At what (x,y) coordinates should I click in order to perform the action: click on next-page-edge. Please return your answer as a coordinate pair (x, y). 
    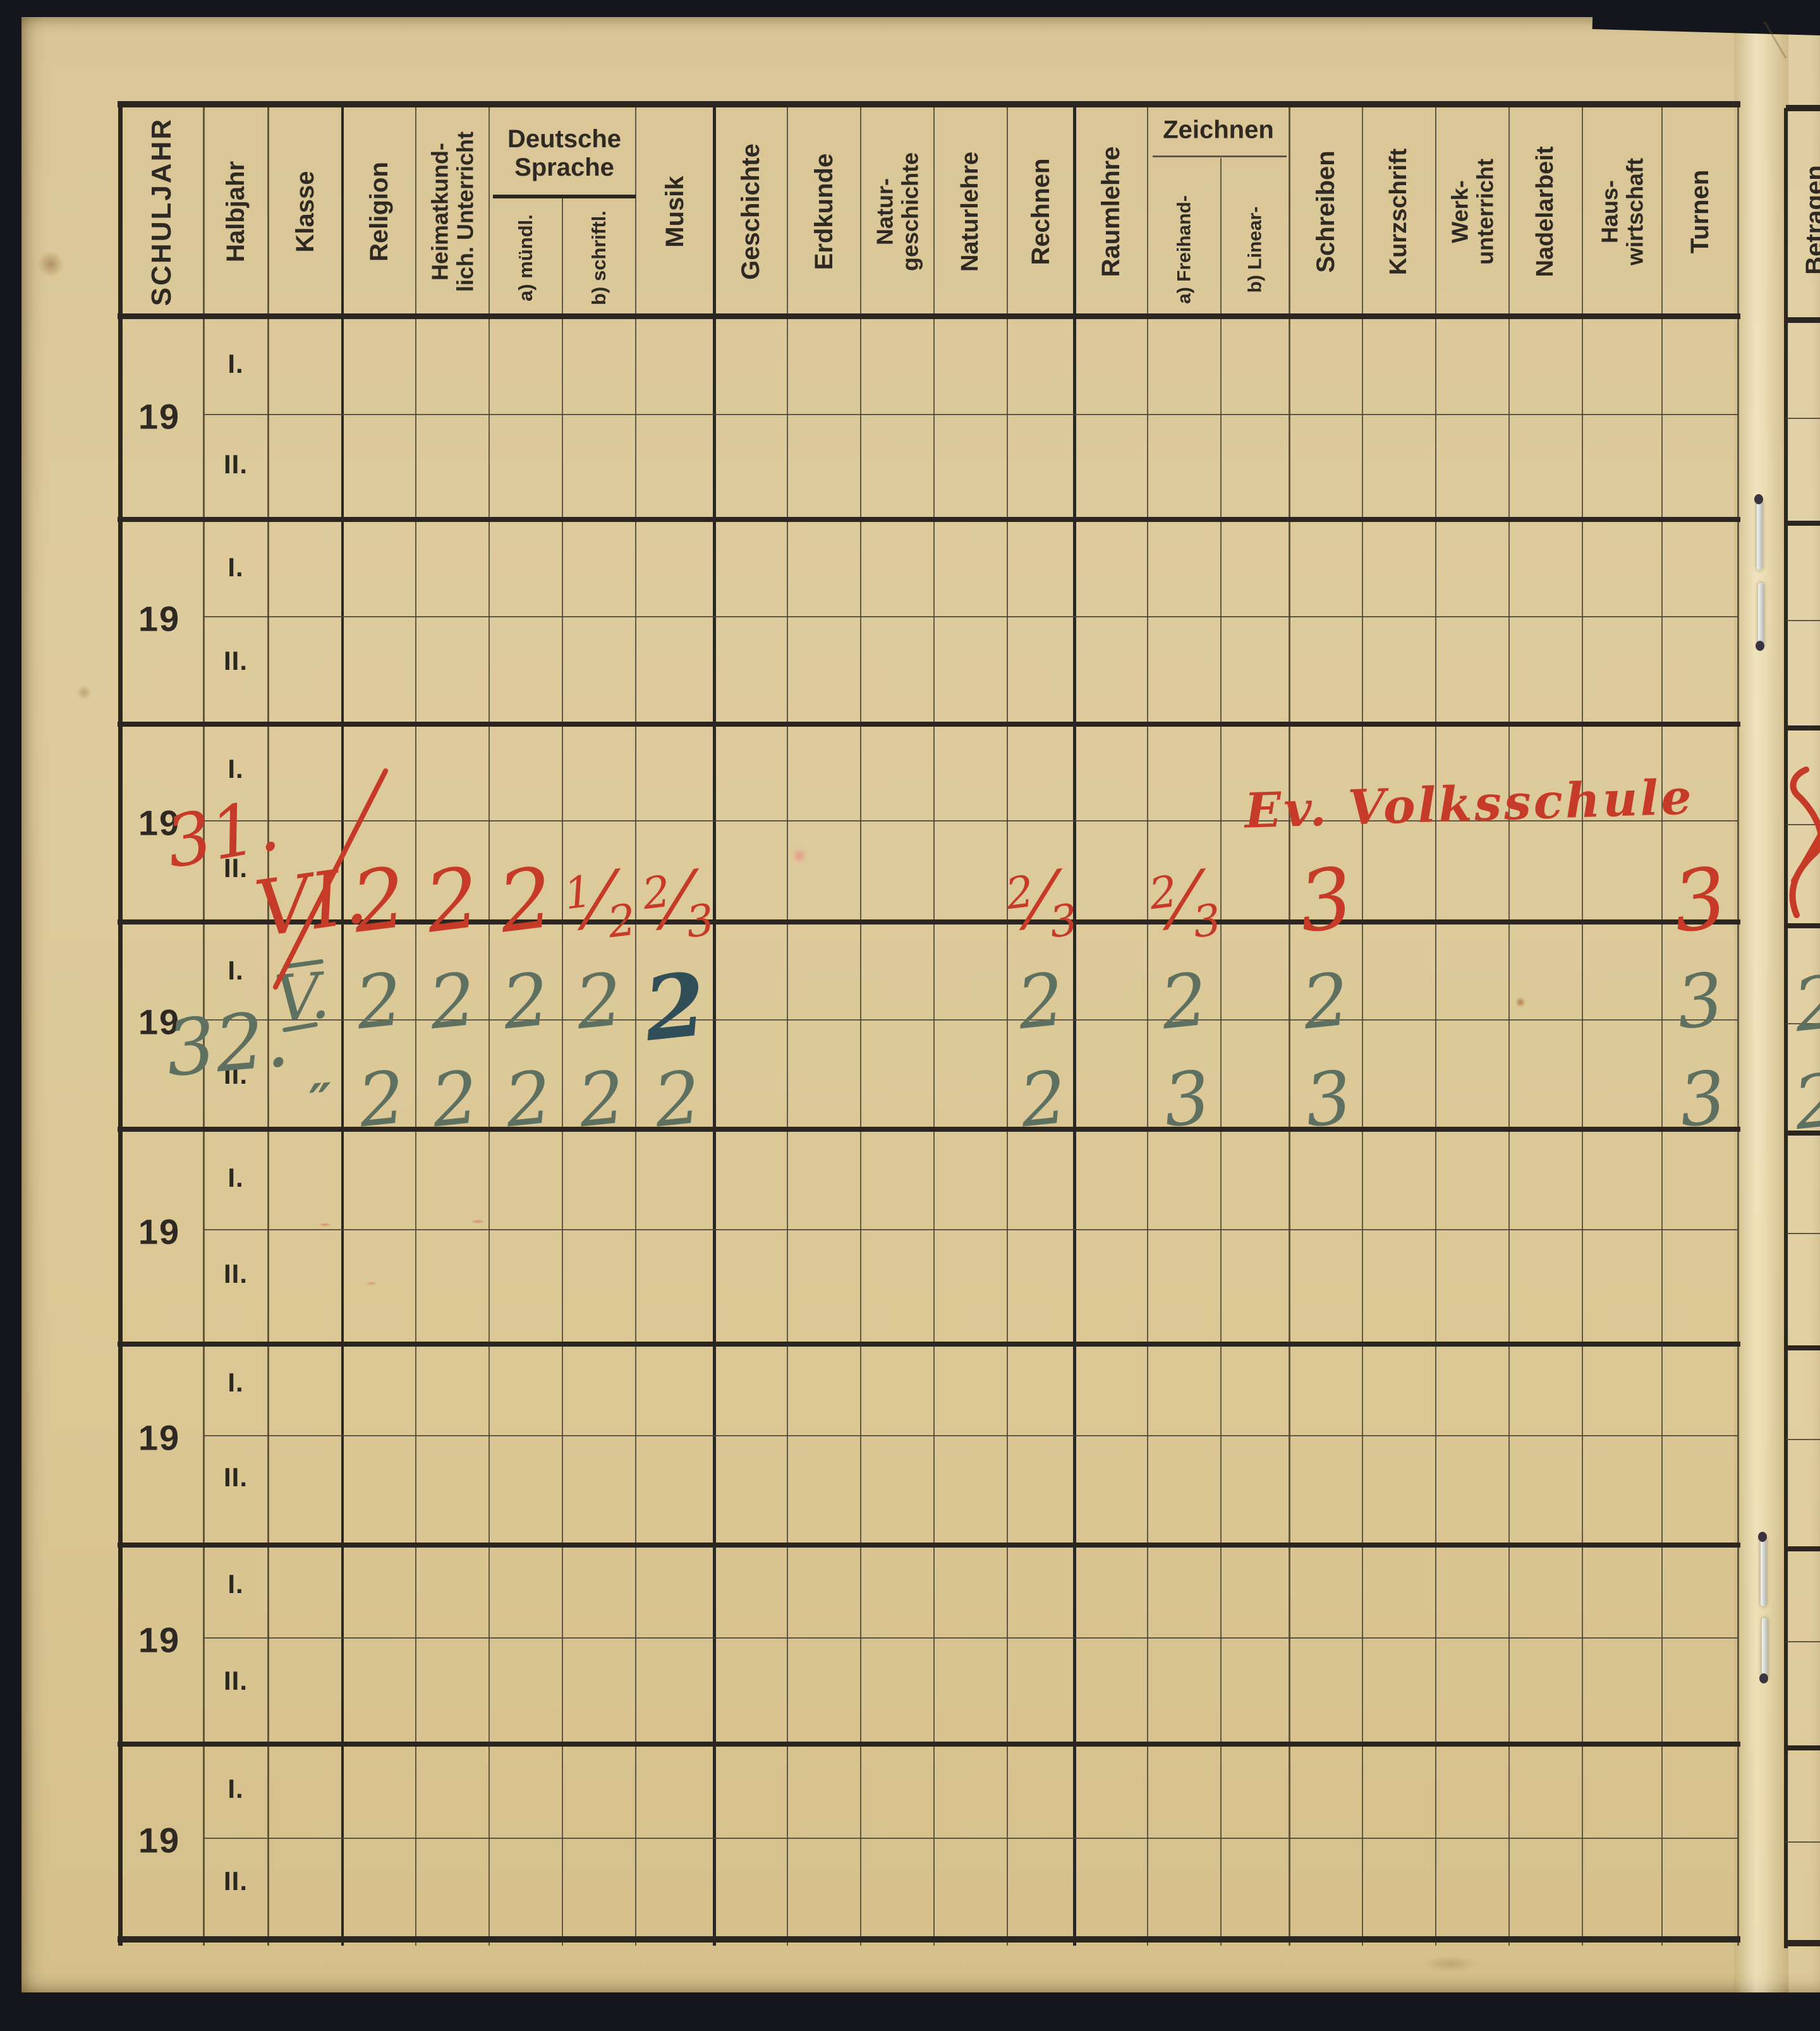
    Looking at the image, I should click on (1804, 1004).